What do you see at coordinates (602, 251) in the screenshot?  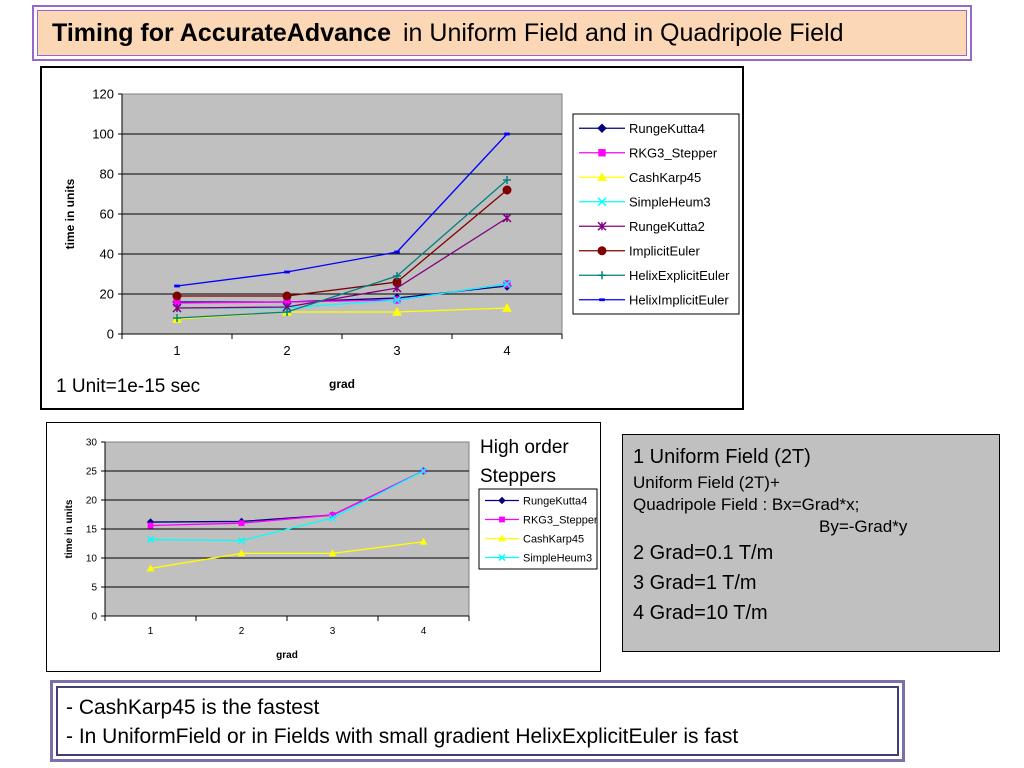 I see `chart1-legend-marker-impliciteuler` at bounding box center [602, 251].